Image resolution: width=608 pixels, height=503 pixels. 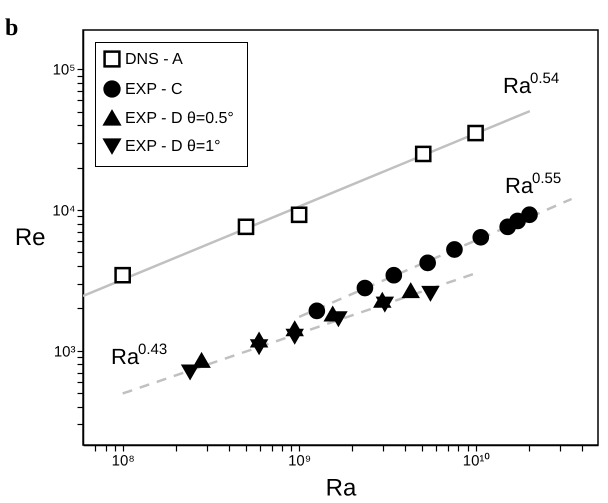 What do you see at coordinates (64, 70) in the screenshot?
I see `y-tick-label: 10⁵` at bounding box center [64, 70].